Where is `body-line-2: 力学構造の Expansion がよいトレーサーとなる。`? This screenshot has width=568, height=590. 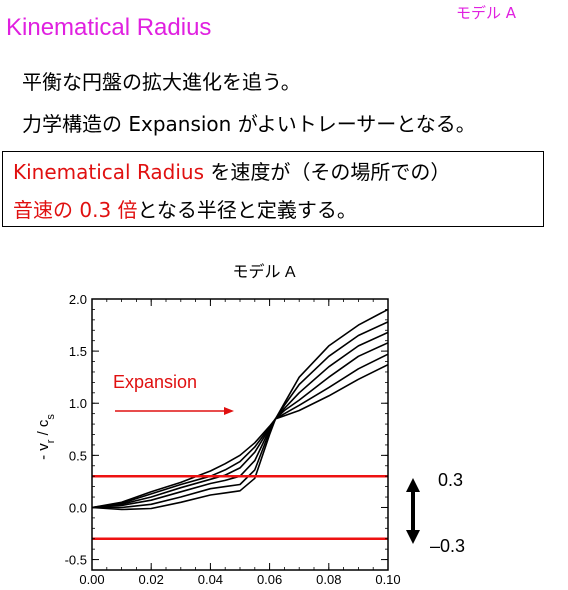 body-line-2: 力学構造の Expansion がよいトレーサーとなる。 is located at coordinates (249, 124).